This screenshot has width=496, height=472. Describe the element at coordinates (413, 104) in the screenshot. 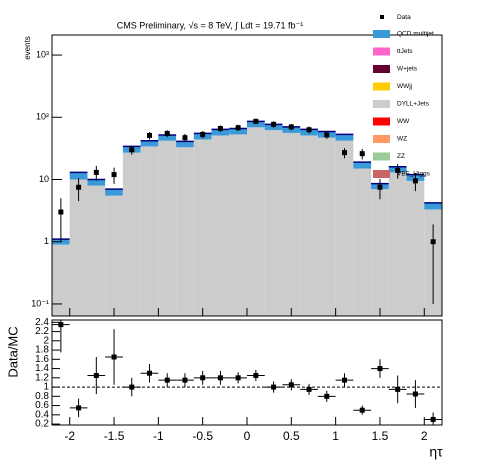

I see `legend-label: DYLL+Jets` at that location.